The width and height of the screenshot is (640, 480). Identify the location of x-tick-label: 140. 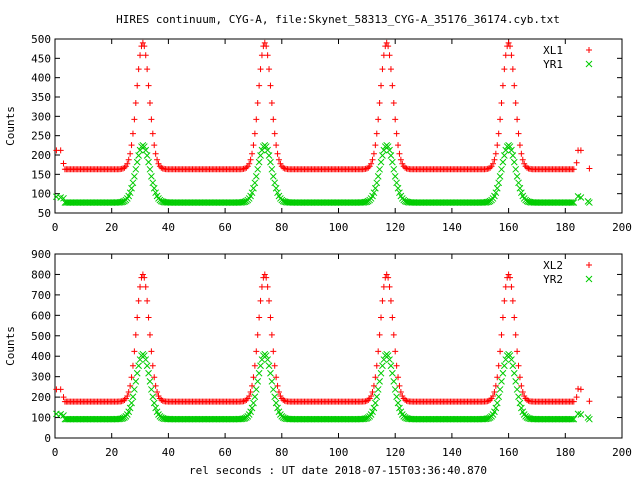
(452, 227).